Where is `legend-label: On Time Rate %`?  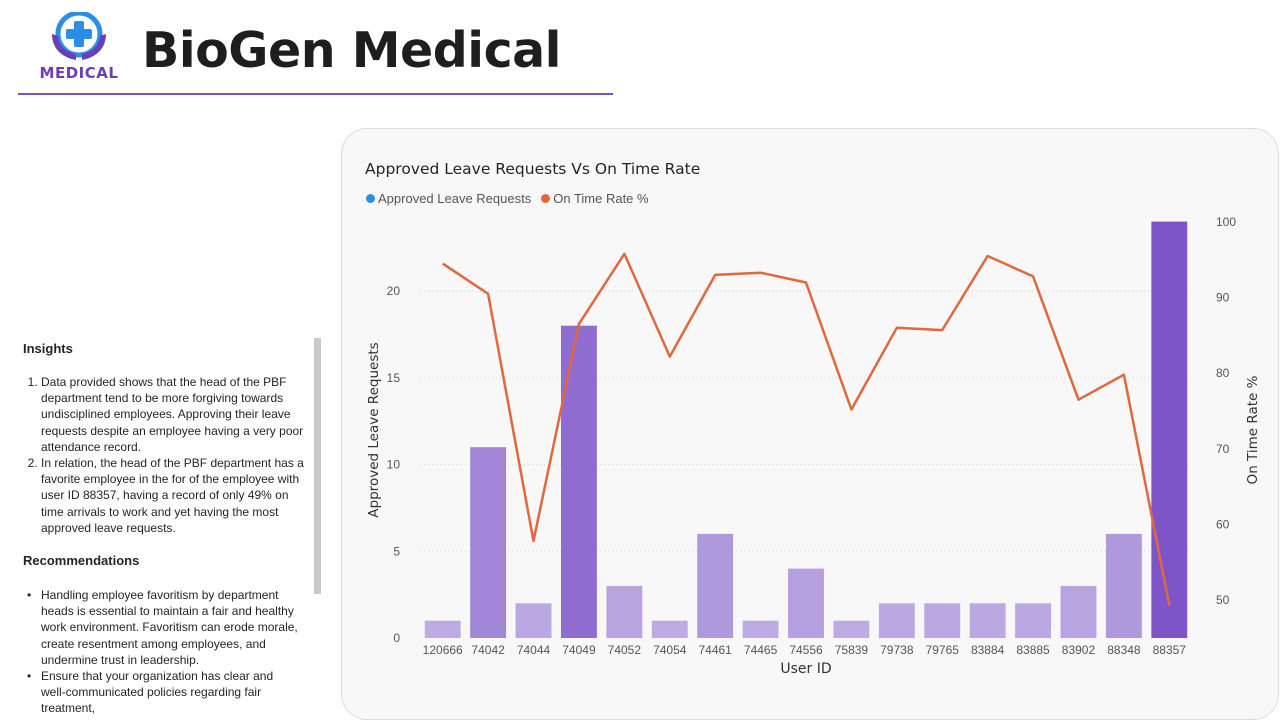 legend-label: On Time Rate % is located at coordinates (601, 198).